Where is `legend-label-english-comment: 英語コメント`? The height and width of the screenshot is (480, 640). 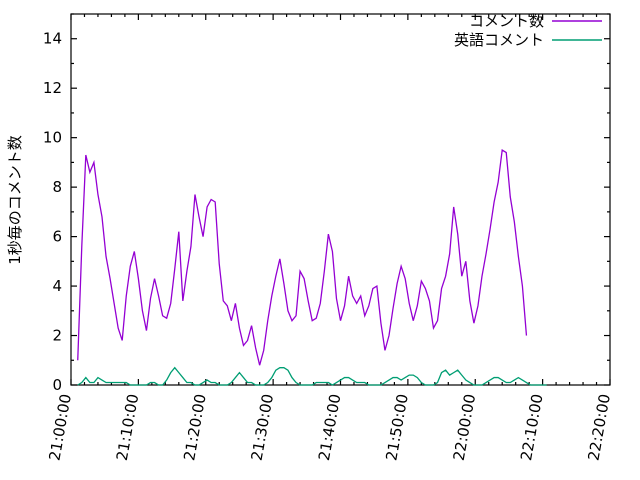 legend-label-english-comment: 英語コメント is located at coordinates (499, 40).